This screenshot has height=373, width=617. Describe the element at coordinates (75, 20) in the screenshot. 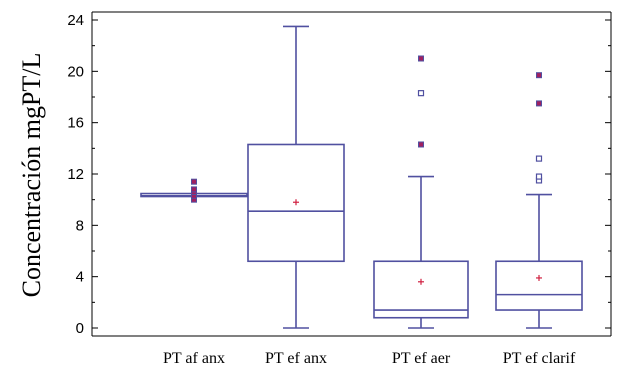

I see `y-tick-label: 24` at that location.